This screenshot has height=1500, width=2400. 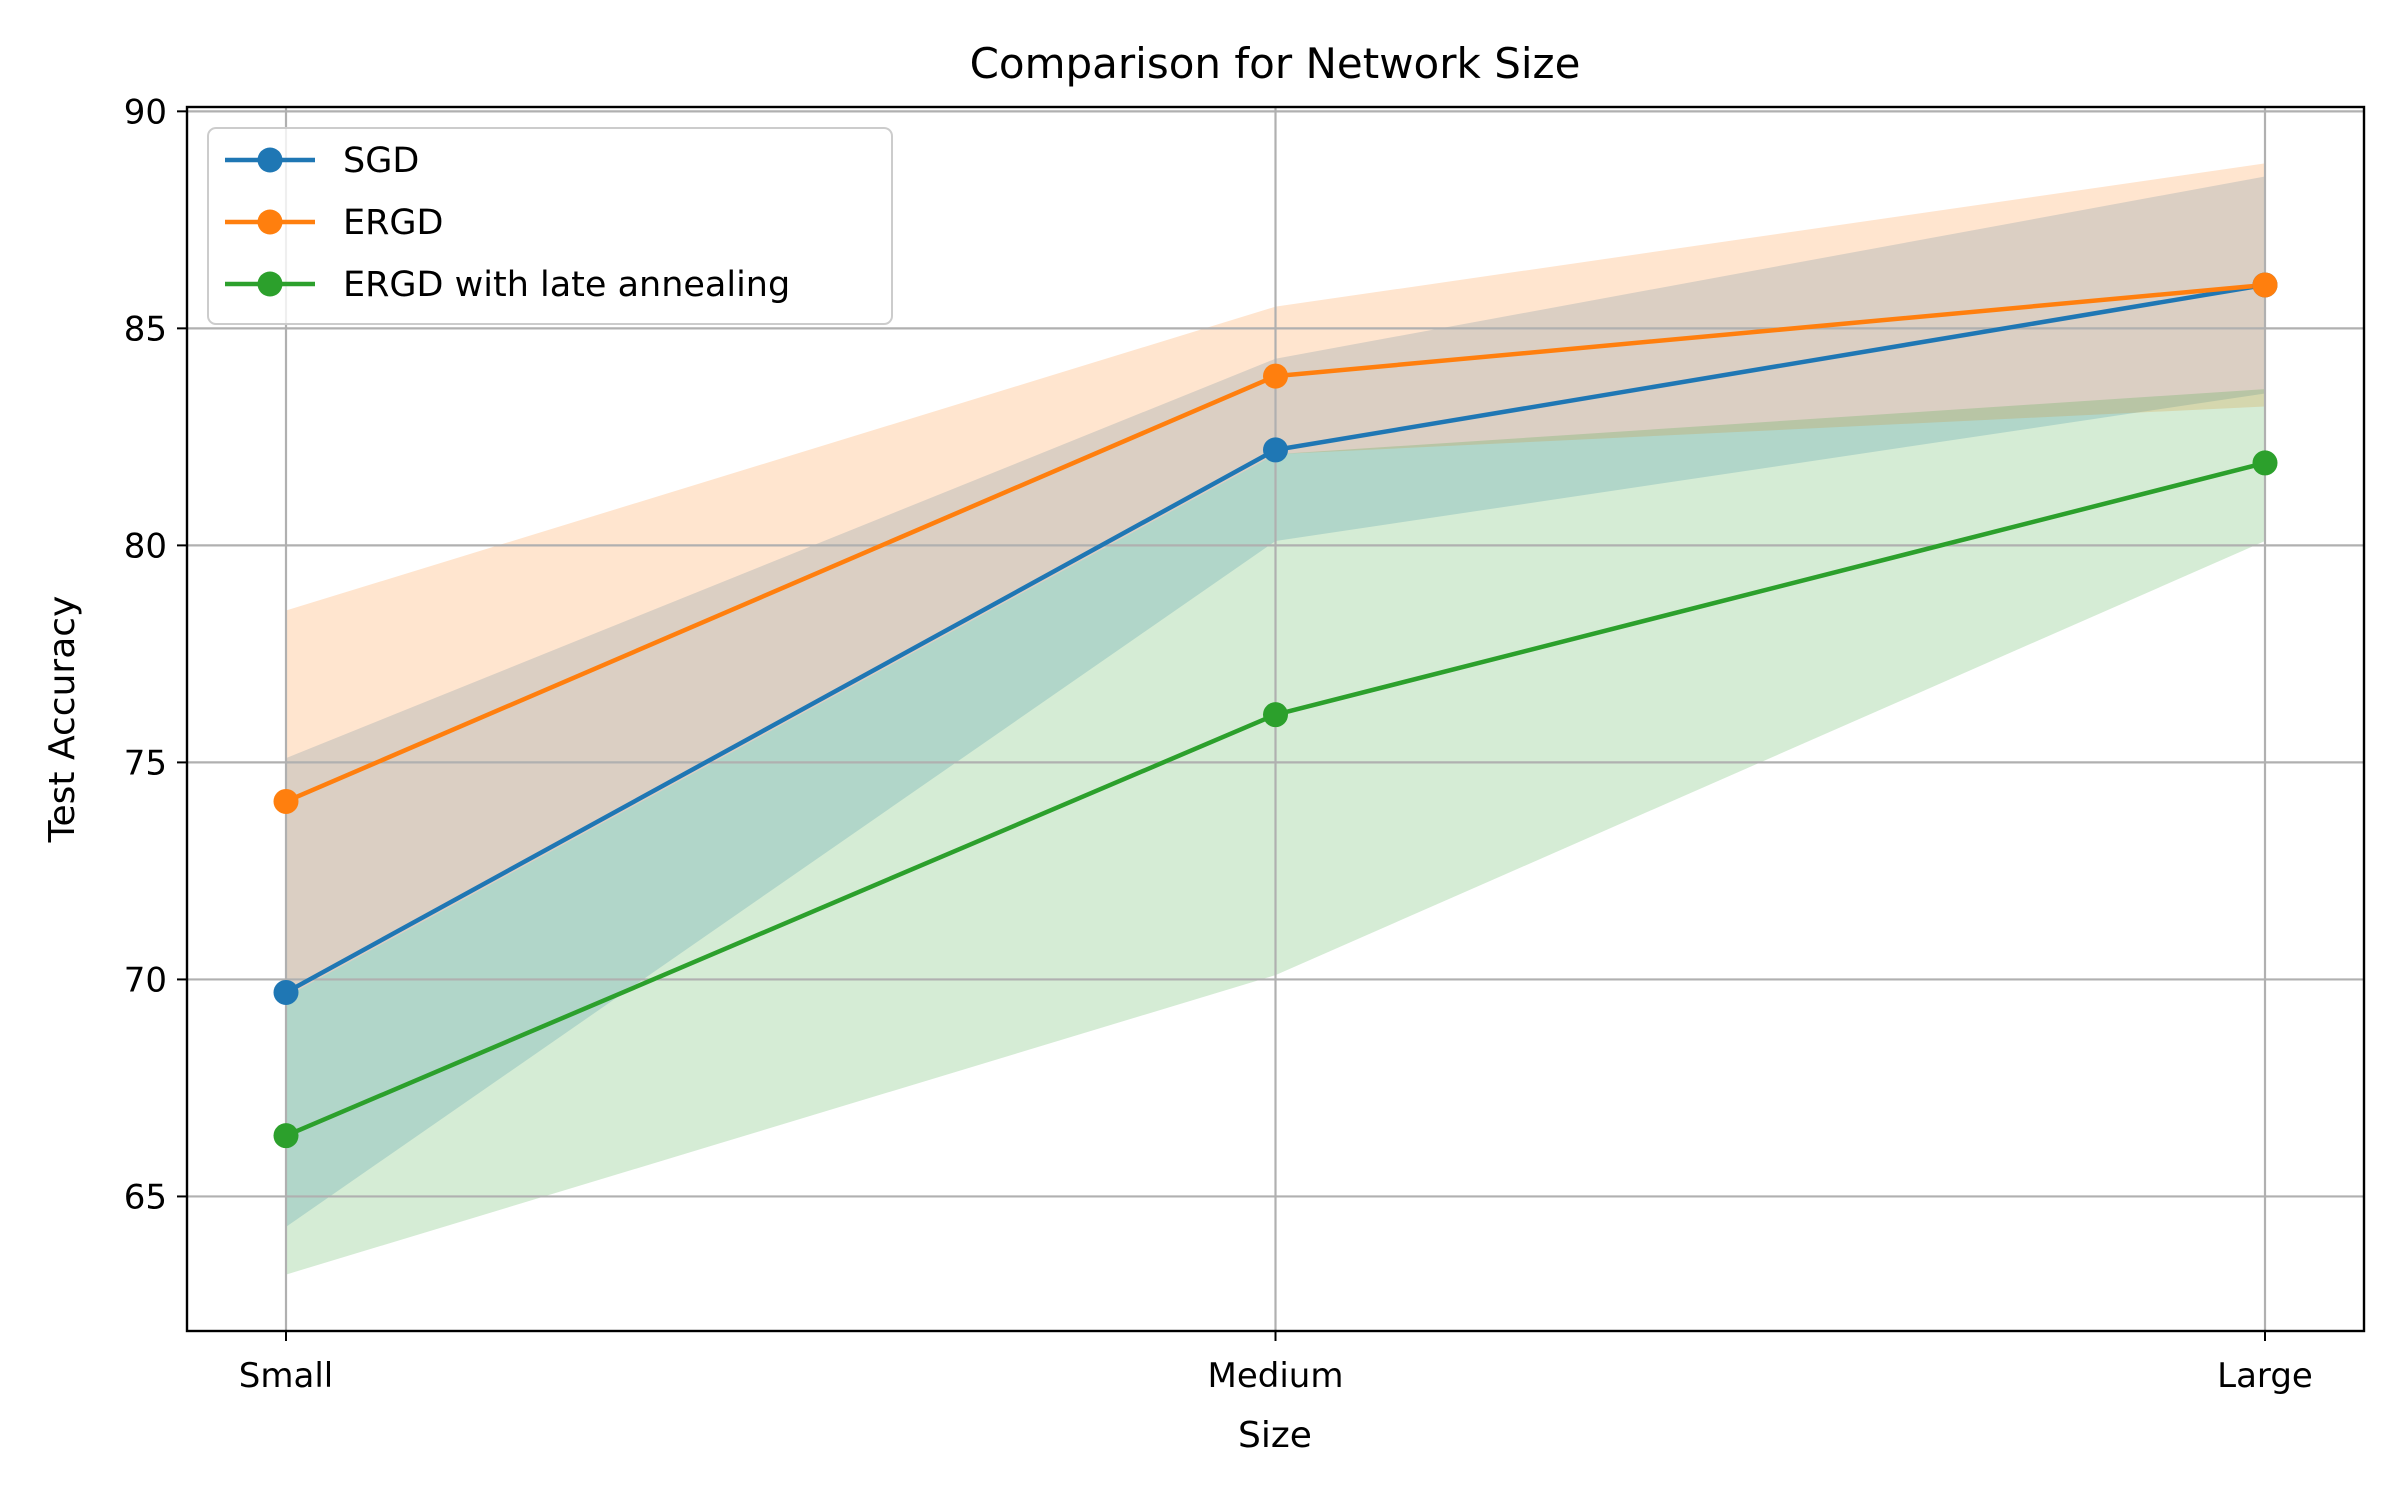 What do you see at coordinates (145, 546) in the screenshot?
I see `y-tick-label: 80` at bounding box center [145, 546].